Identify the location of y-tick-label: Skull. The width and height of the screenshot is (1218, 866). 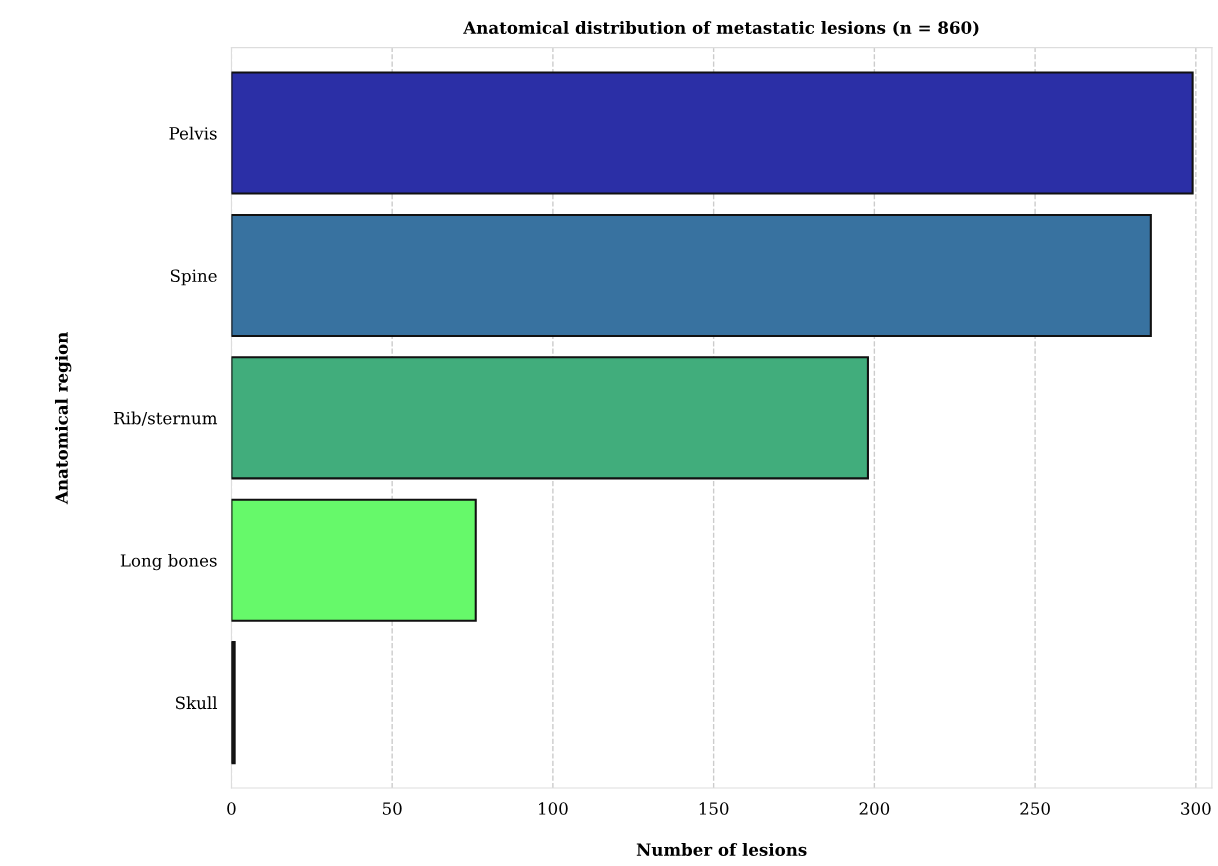
(197, 703).